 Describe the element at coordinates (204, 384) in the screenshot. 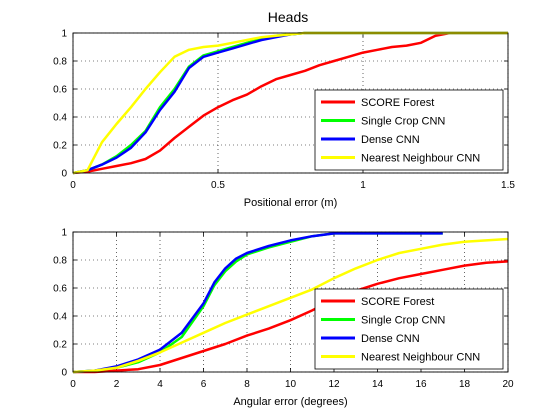

I see `x-tick-label: 6` at that location.